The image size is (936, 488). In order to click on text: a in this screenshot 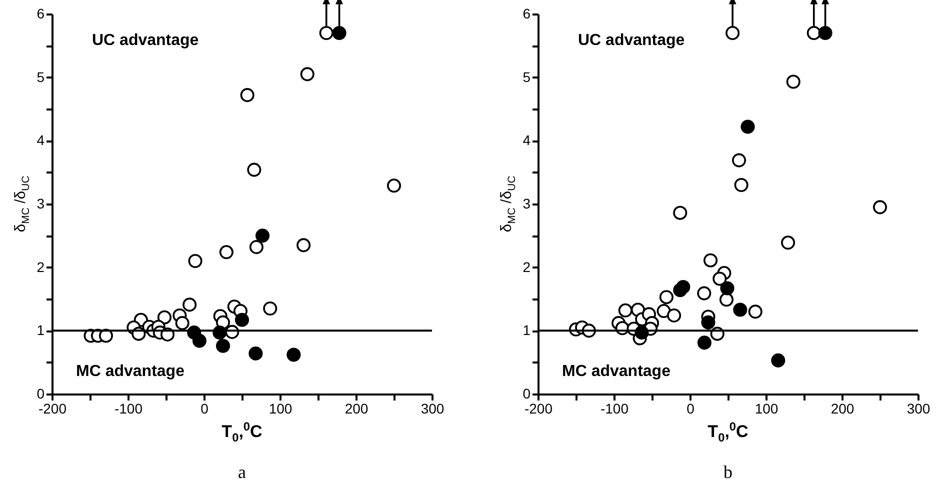, I will do `click(242, 472)`.